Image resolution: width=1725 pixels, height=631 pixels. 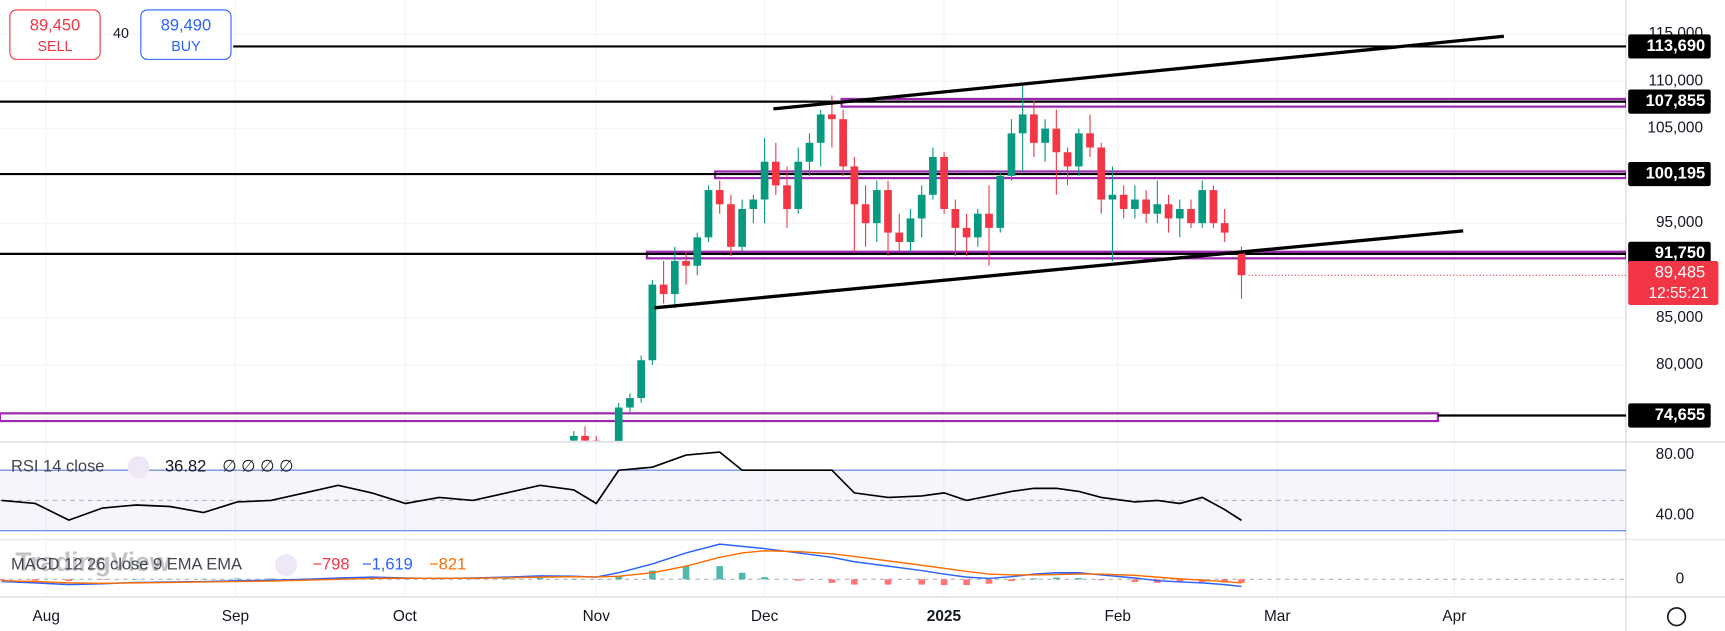 I want to click on last-price-label: 89,485, so click(x=1680, y=272).